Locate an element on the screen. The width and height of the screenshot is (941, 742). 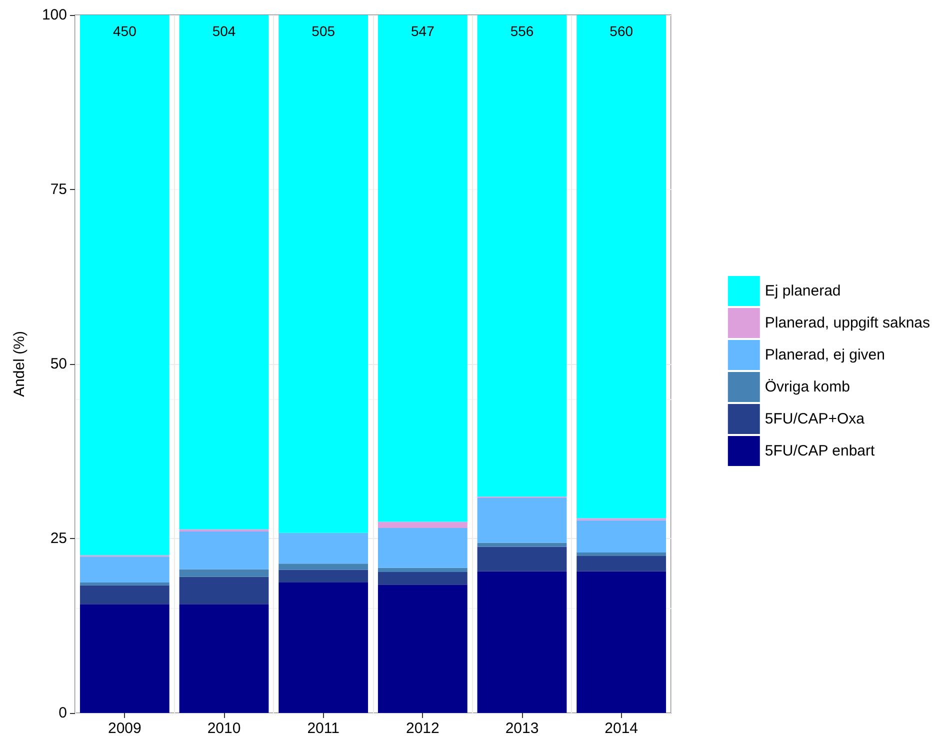
y-tick-label: 50 is located at coordinates (58, 364).